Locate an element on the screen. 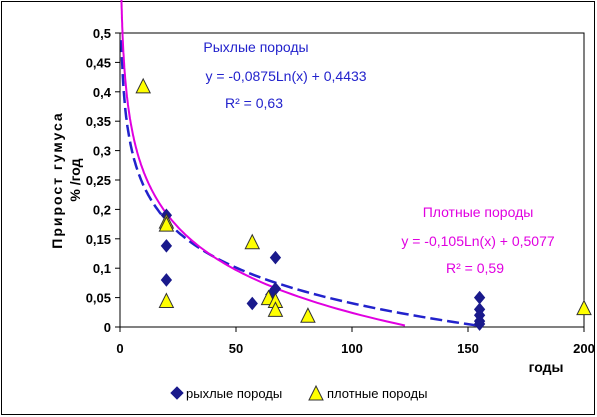 The width and height of the screenshot is (597, 417). x-tick-label: 100 is located at coordinates (352, 348).